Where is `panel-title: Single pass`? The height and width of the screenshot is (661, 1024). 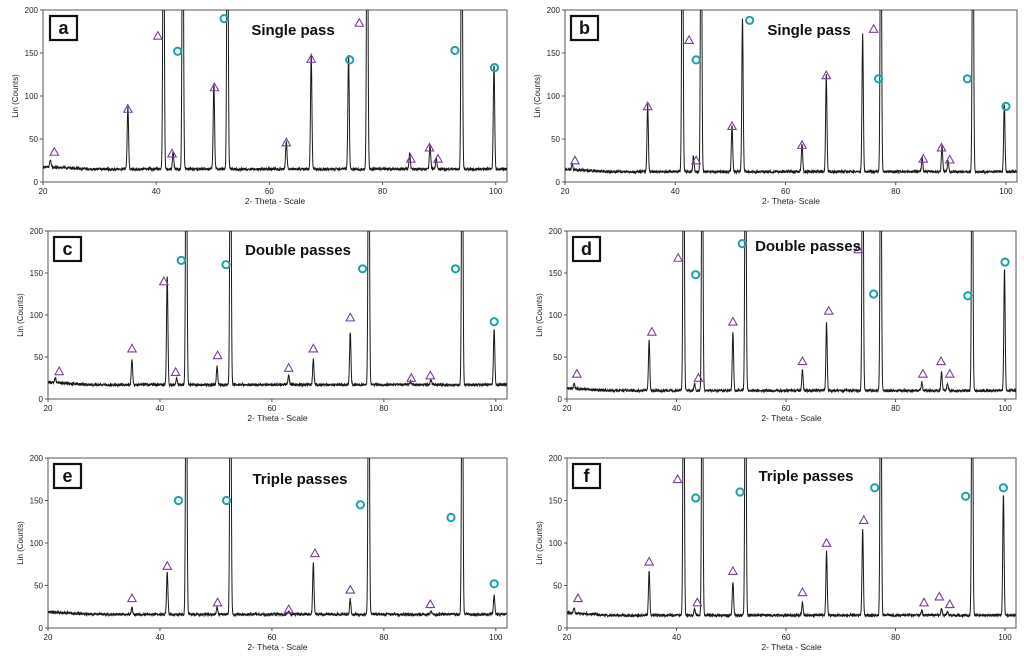 panel-title: Single pass is located at coordinates (292, 30).